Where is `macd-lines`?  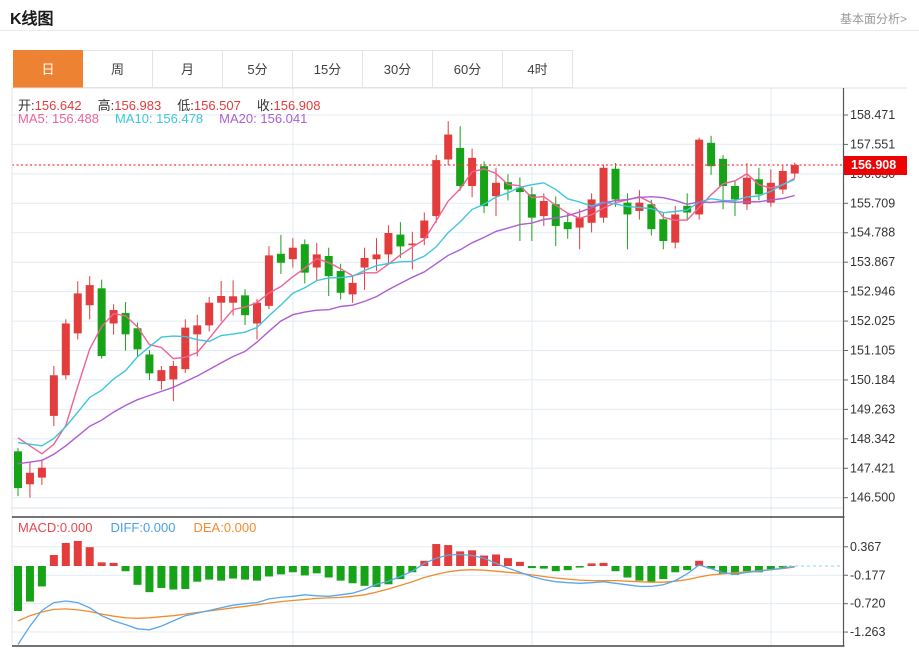 macd-lines is located at coordinates (406, 599).